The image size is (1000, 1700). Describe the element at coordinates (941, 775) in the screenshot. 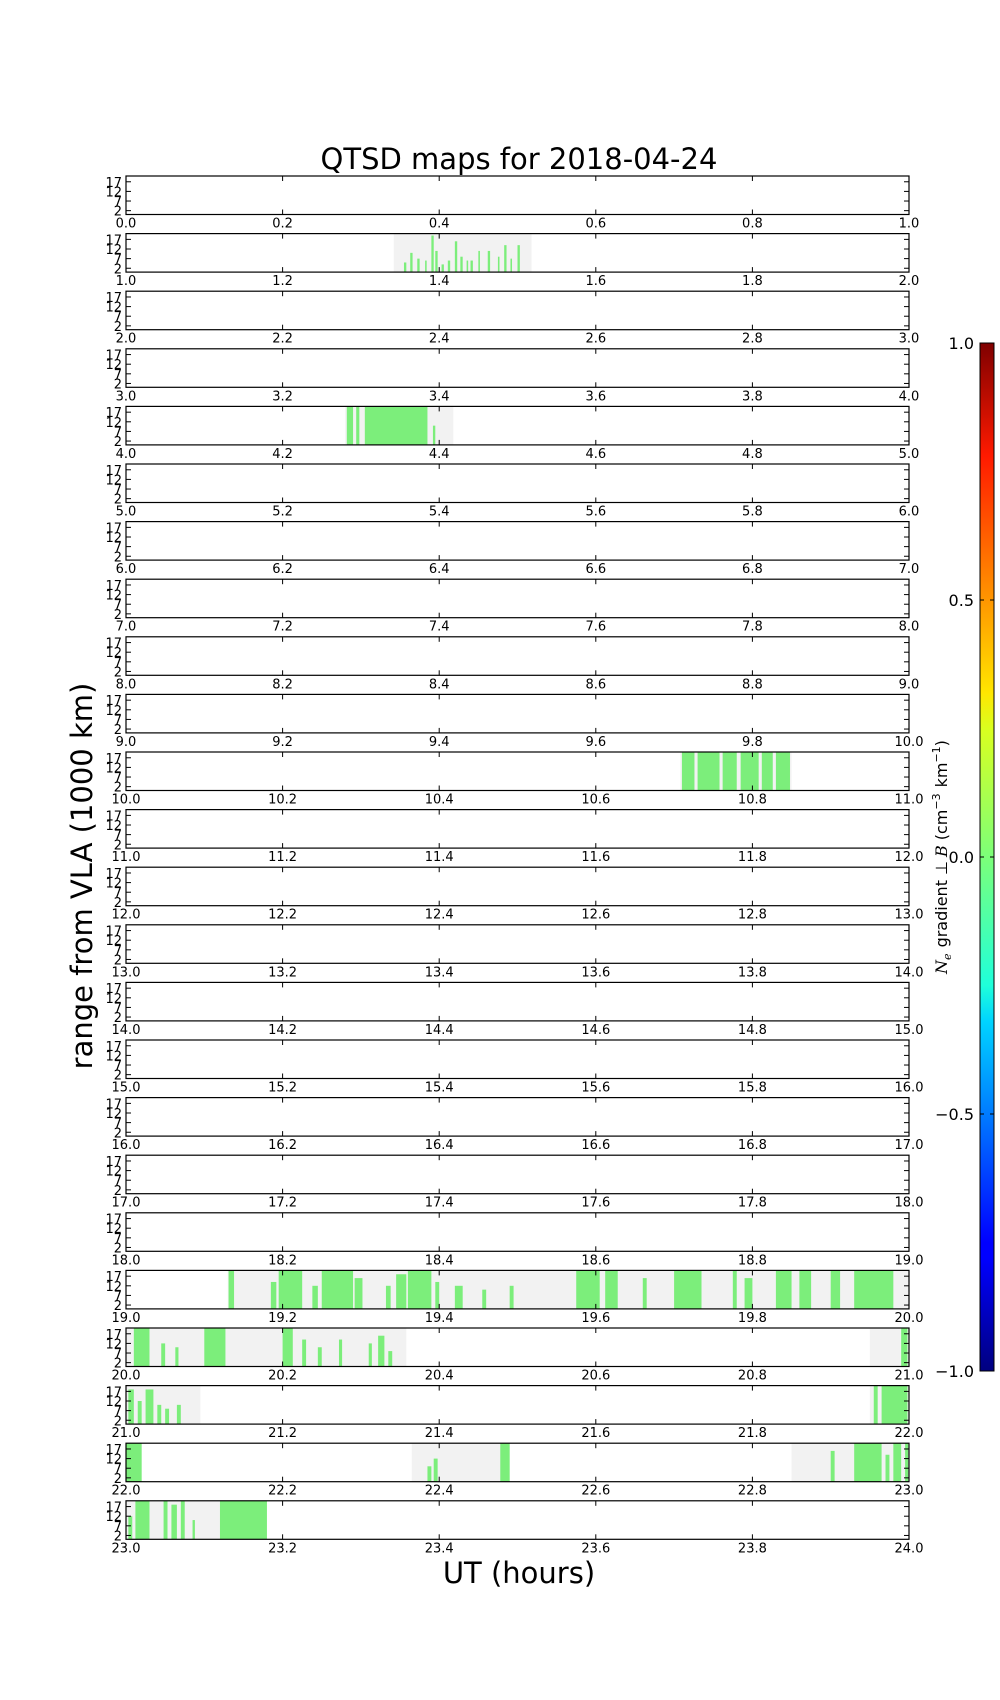

I see `colorbar-label-km: km` at that location.